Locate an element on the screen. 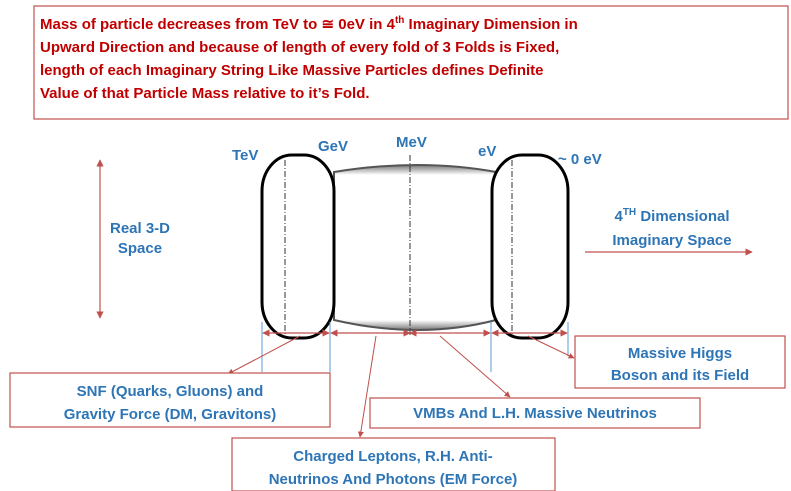 This screenshot has width=791, height=491. energy-label: MeV is located at coordinates (411, 142).